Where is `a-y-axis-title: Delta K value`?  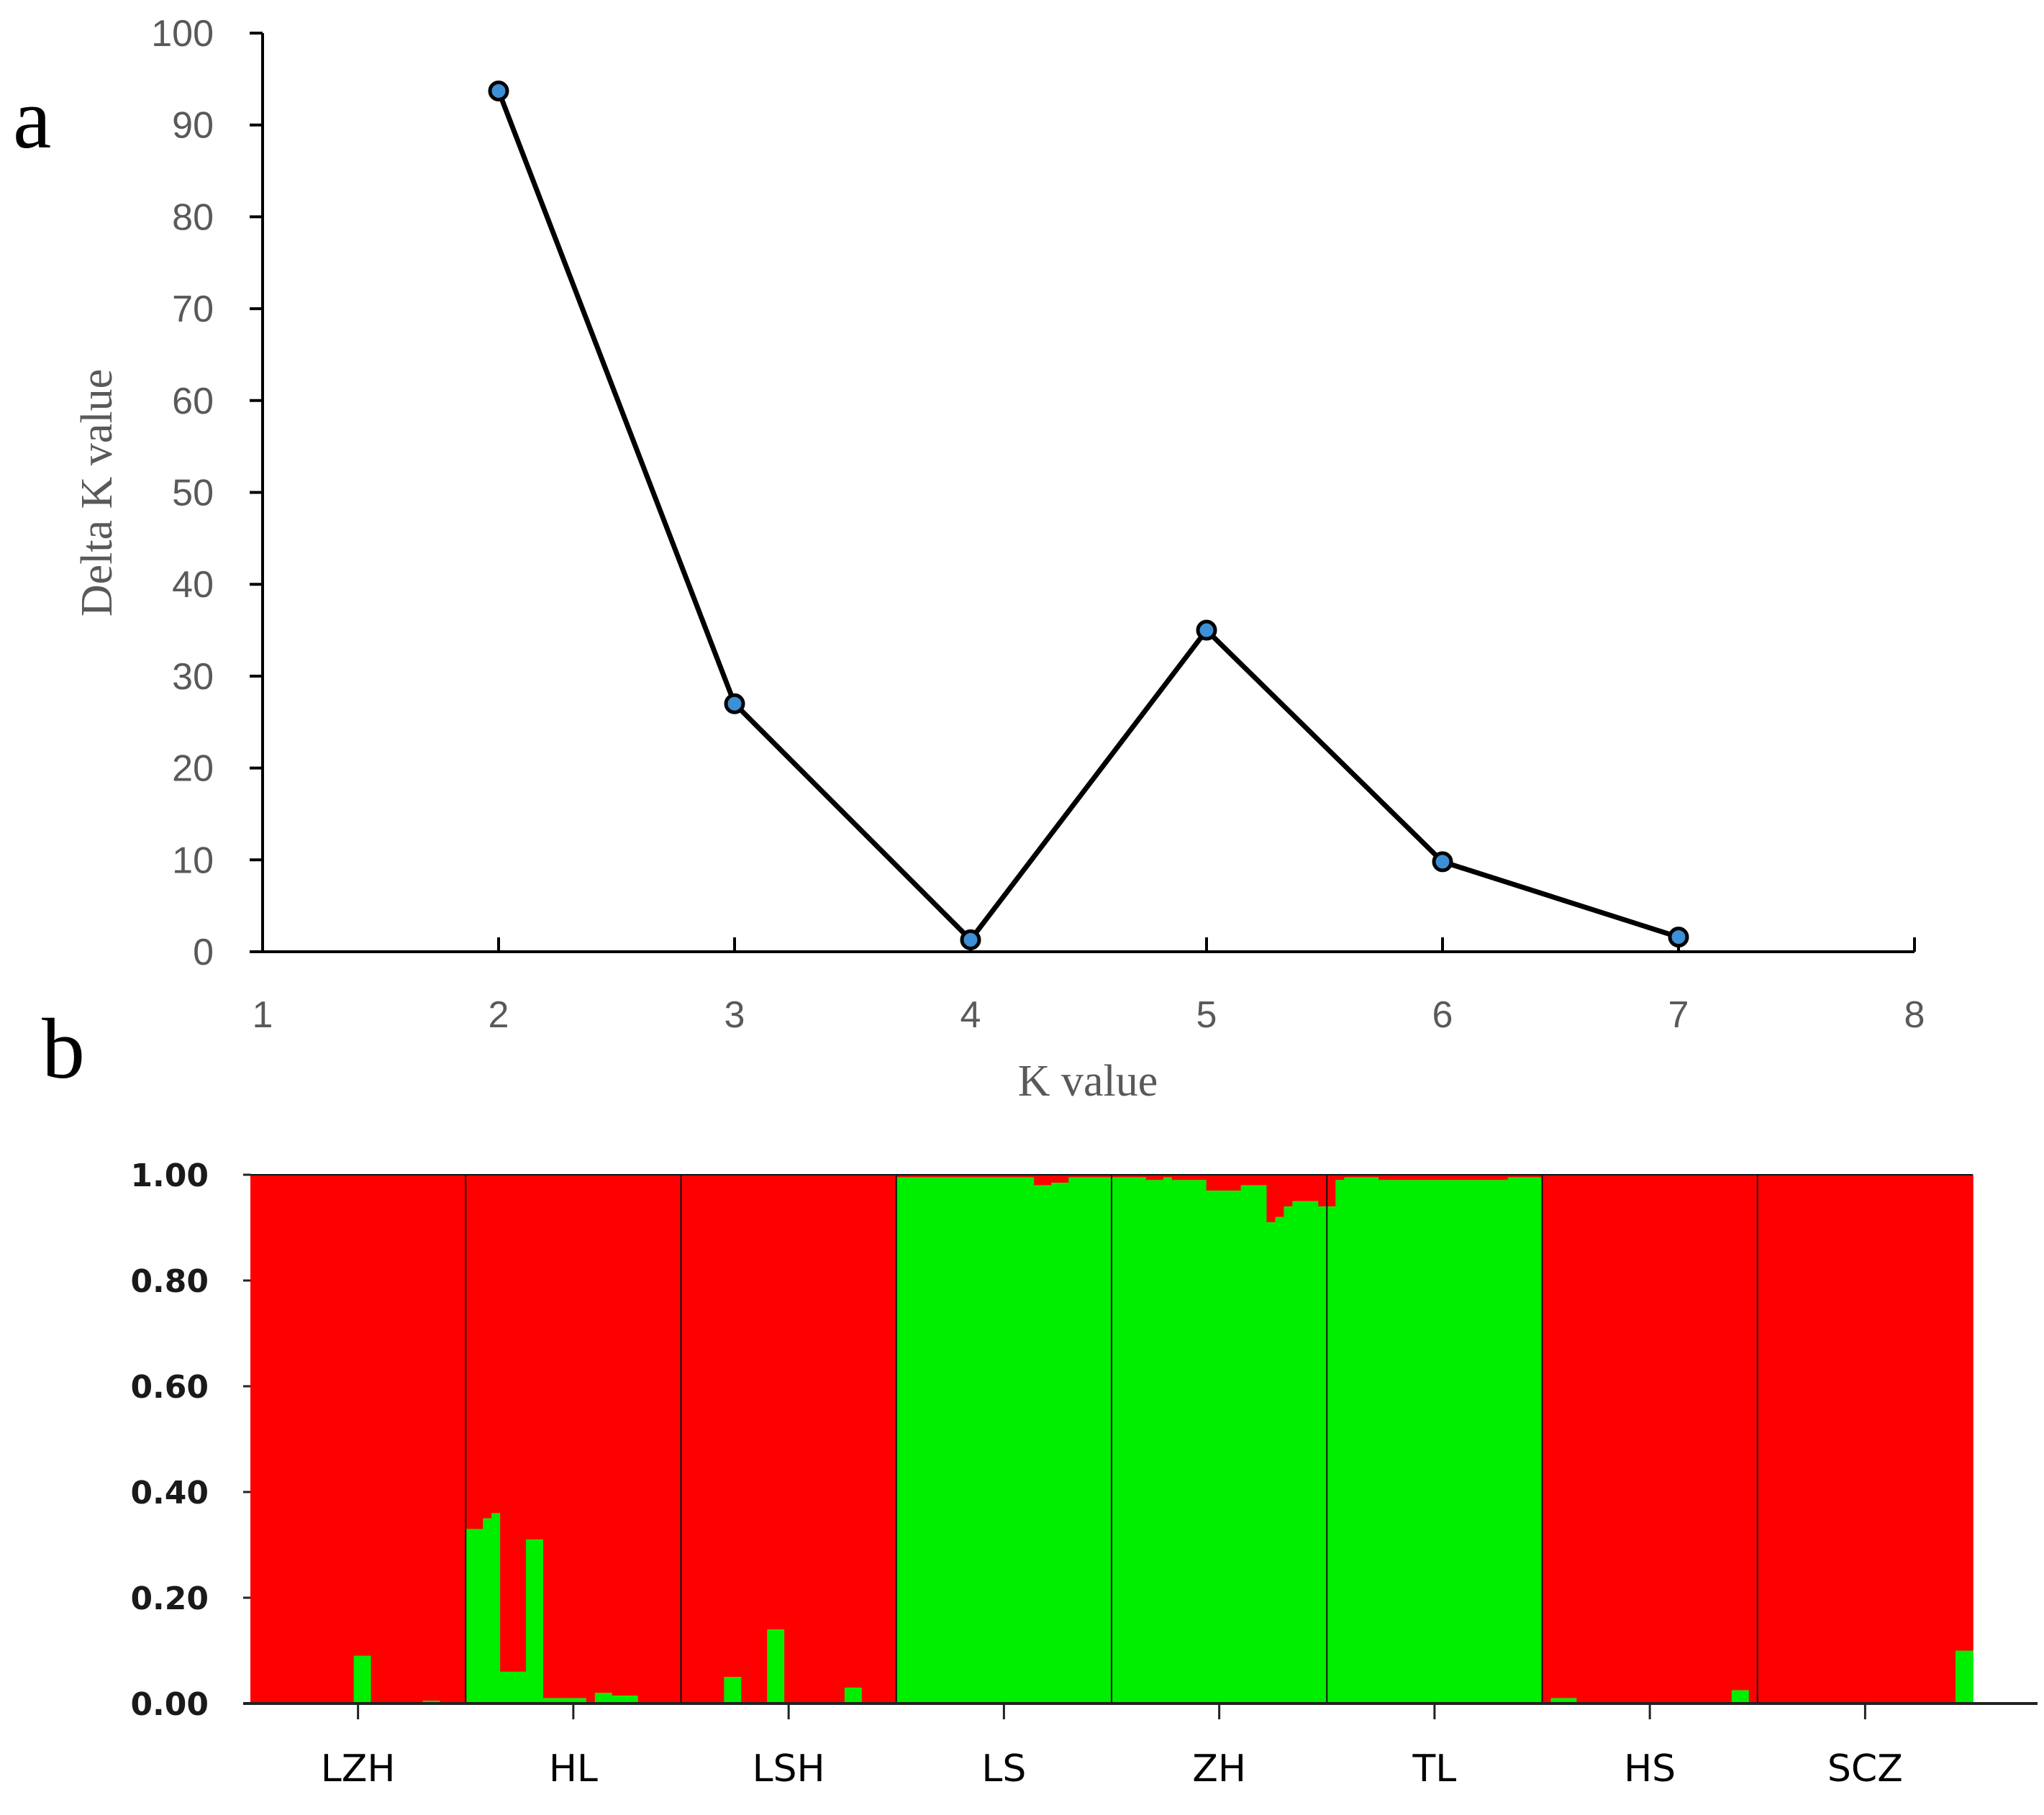 a-y-axis-title: Delta K value is located at coordinates (97, 493).